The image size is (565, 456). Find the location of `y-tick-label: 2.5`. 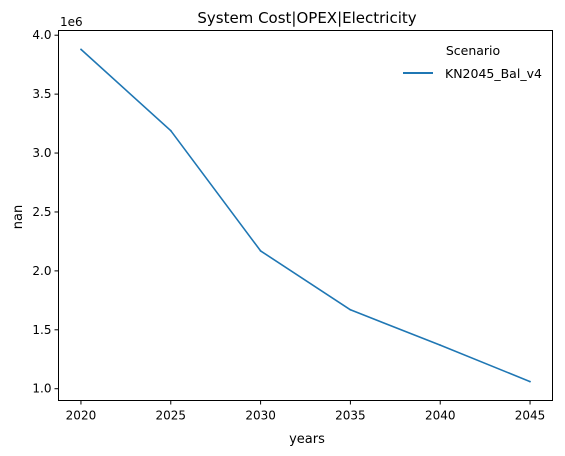

y-tick-label: 2.5 is located at coordinates (41, 212).